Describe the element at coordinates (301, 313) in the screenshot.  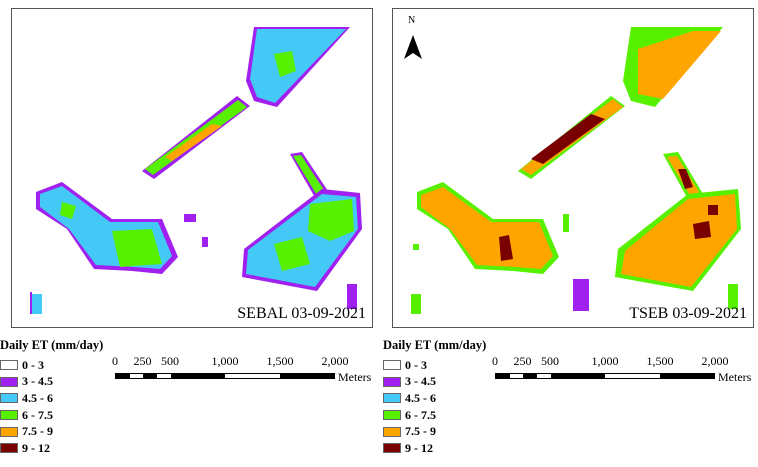
I see `map-label: SEBAL 03-09-2021` at that location.